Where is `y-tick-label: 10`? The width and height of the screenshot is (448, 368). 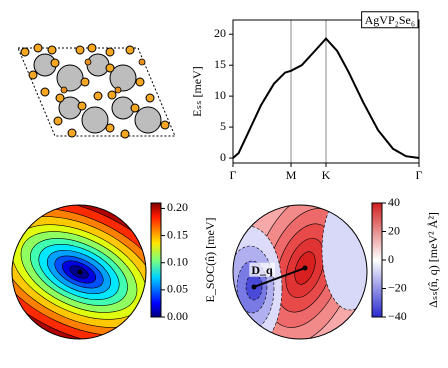
y-tick-label: 10 is located at coordinates (220, 95).